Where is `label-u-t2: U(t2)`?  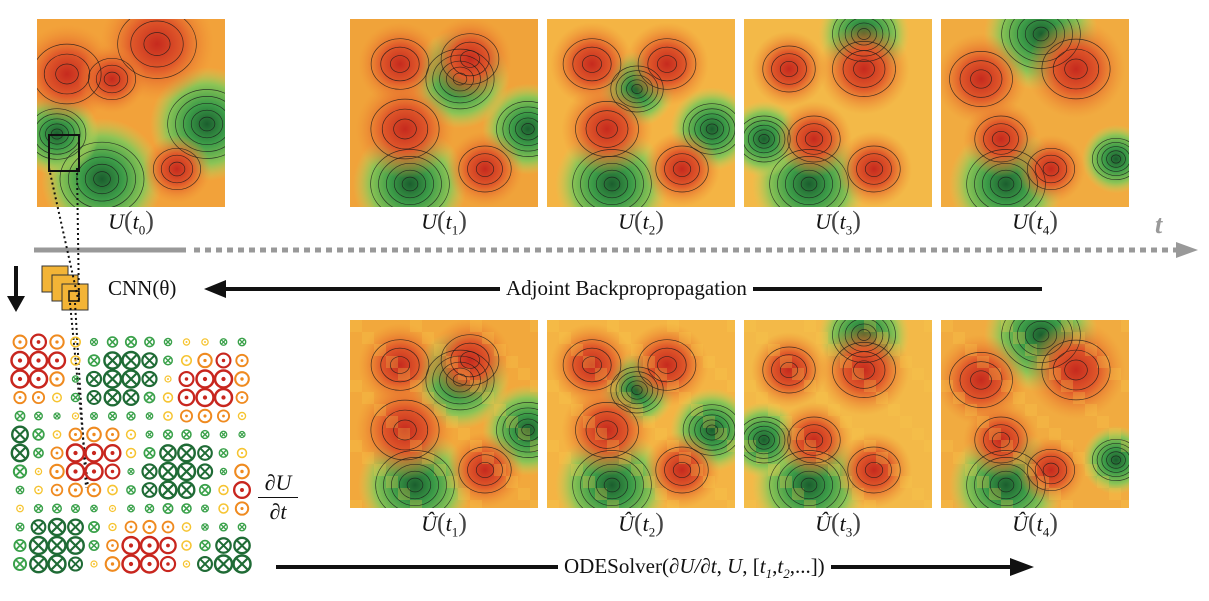
label-u-t2: U(t2) is located at coordinates (641, 222).